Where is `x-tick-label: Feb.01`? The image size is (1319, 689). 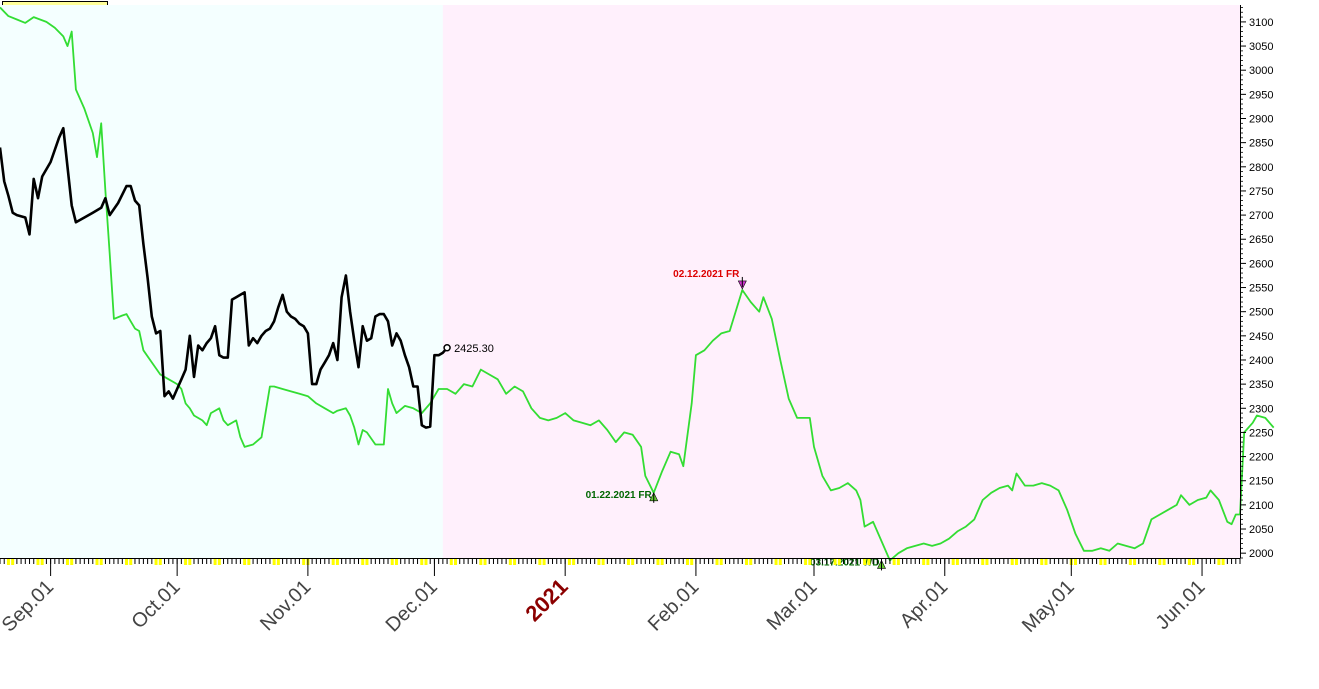
x-tick-label: Feb.01 is located at coordinates (674, 606).